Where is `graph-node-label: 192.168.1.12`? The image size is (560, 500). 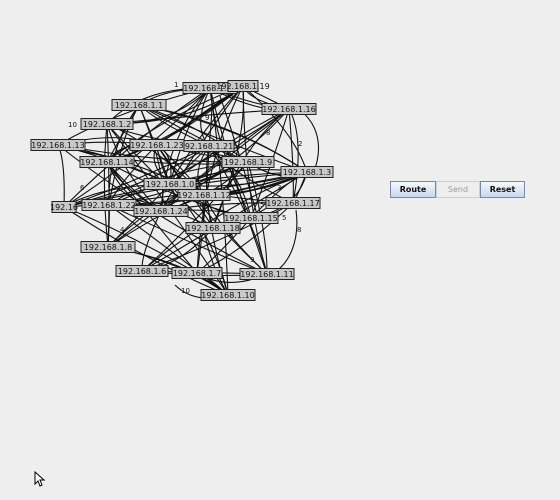 graph-node-label: 192.168.1.12 is located at coordinates (203, 195).